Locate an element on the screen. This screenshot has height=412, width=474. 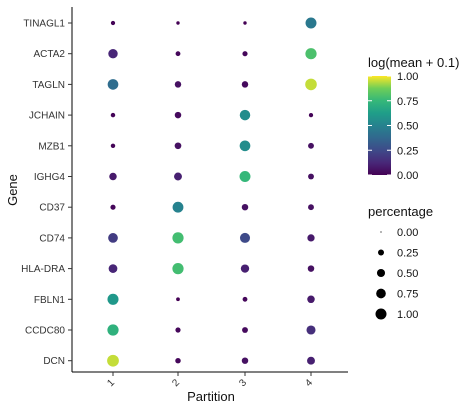
y-tick-label: FBLN1 is located at coordinates (50, 300).